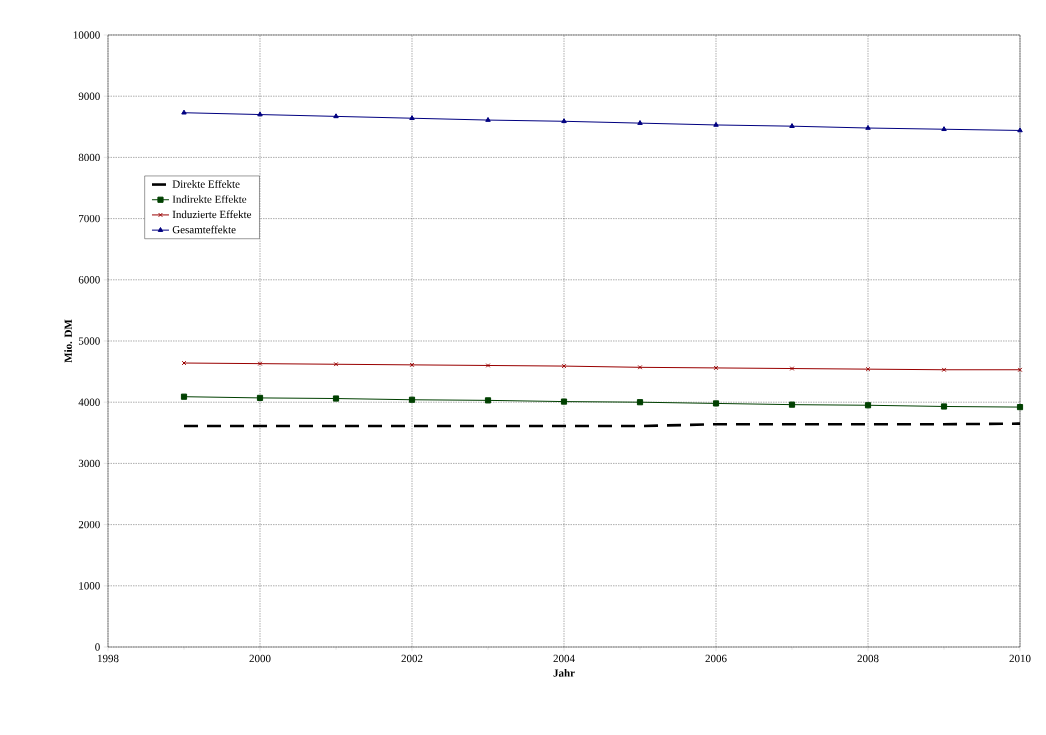  I want to click on x-tick-label: 2006, so click(716, 658).